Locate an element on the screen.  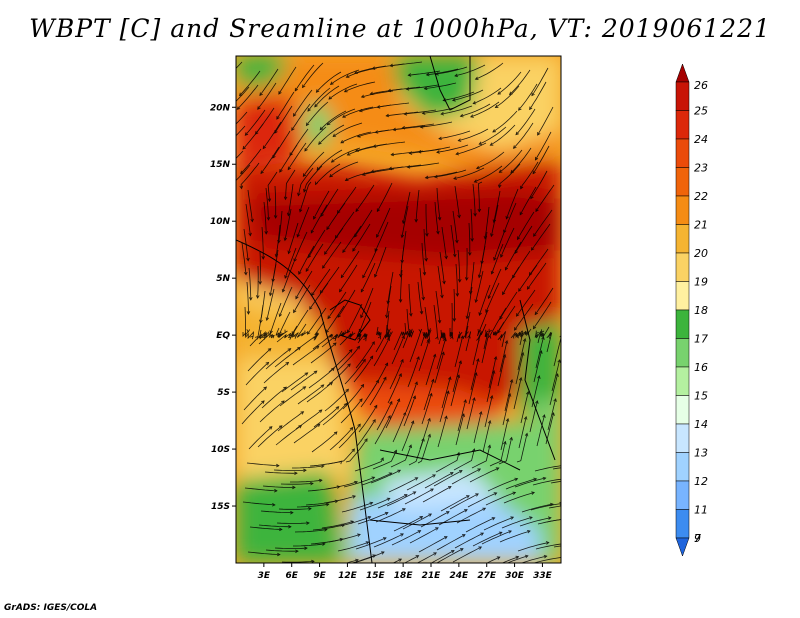
y-tick-label-15N: 15N is located at coordinates (220, 165).